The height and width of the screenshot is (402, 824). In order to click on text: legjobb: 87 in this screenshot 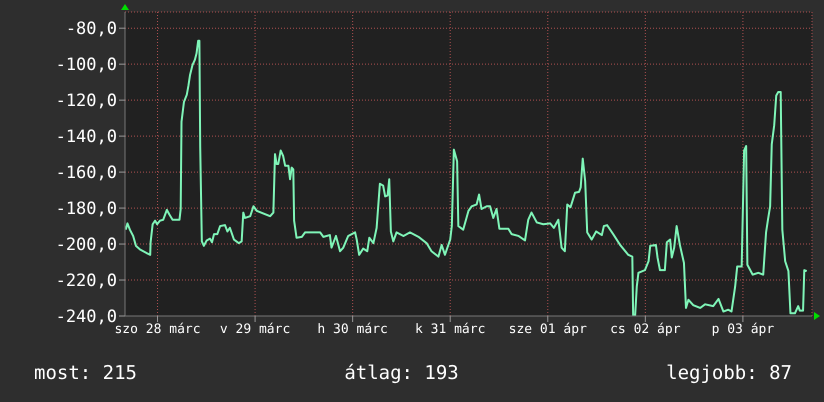, I will do `click(729, 373)`.